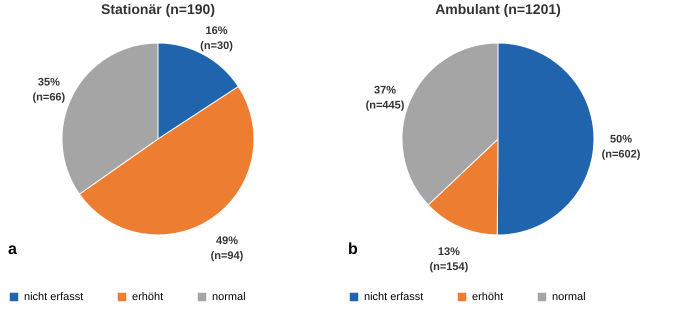 This screenshot has width=673, height=325. I want to click on data-label: 16% (n=30), so click(217, 38).